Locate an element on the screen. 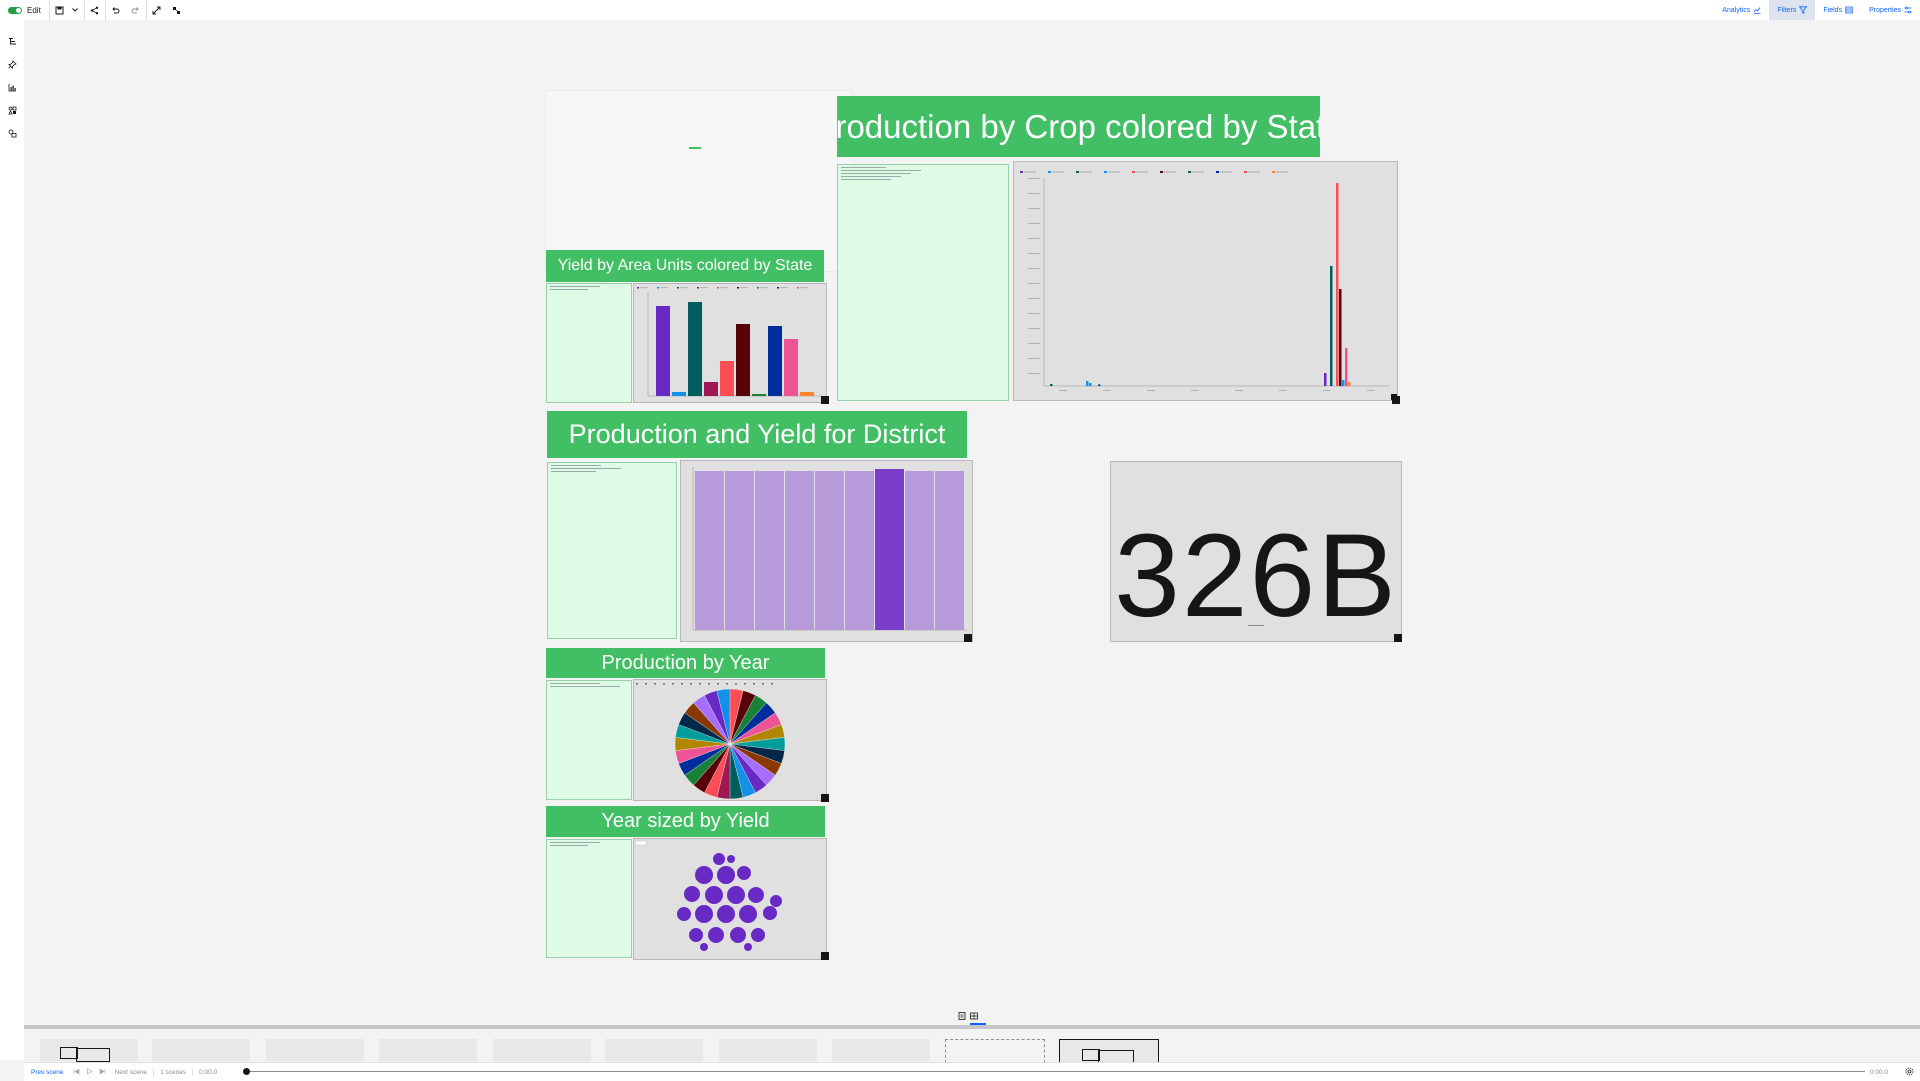  assets-icon is located at coordinates (12, 133).